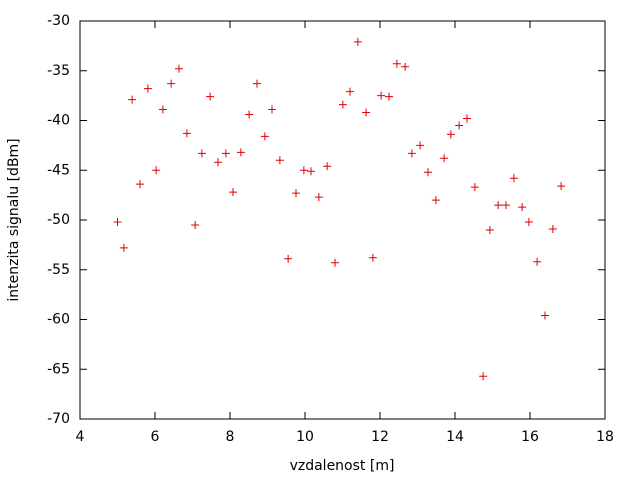  Describe the element at coordinates (342, 466) in the screenshot. I see `x-axis-label: vzdalenost [m]` at that location.